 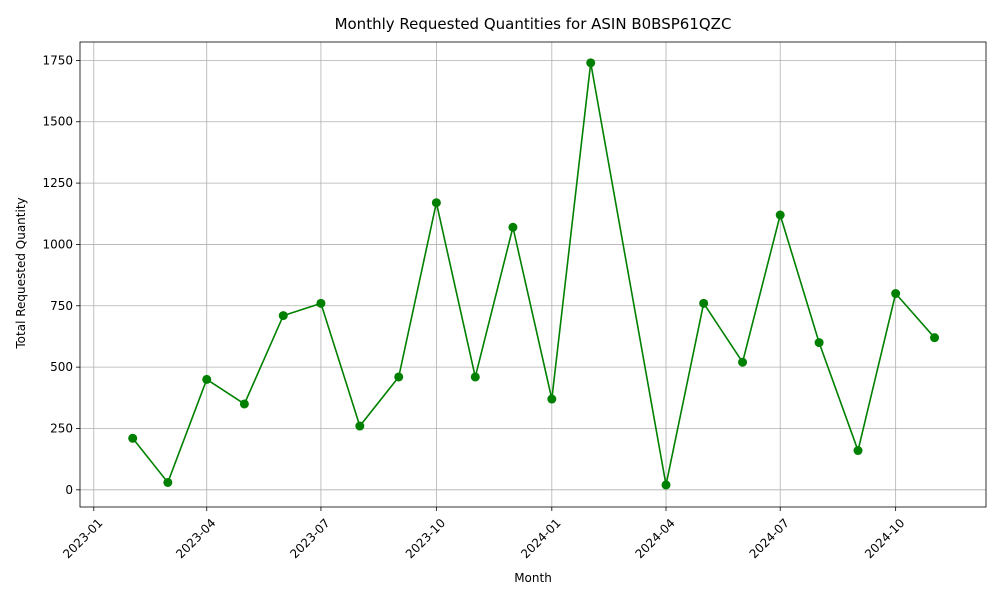 What do you see at coordinates (57, 244) in the screenshot?
I see `y-tick-label: 1000` at bounding box center [57, 244].